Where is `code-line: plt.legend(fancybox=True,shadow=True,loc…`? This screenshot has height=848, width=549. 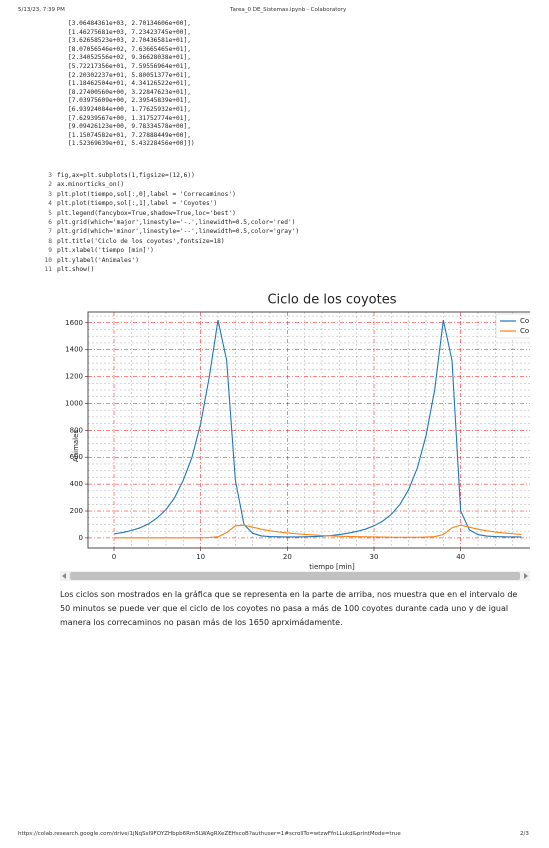
code-line: plt.legend(fancybox=True,shadow=True,loc… is located at coordinates (146, 213).